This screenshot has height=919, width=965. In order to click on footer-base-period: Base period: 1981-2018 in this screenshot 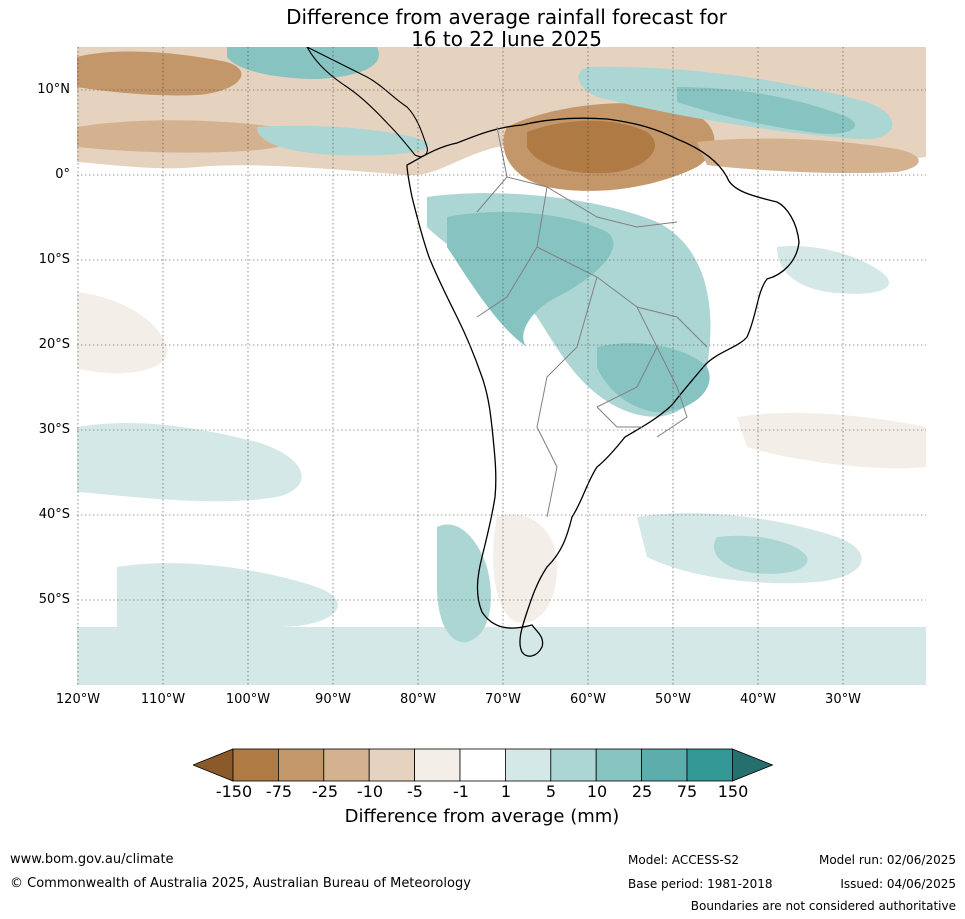, I will do `click(700, 884)`.